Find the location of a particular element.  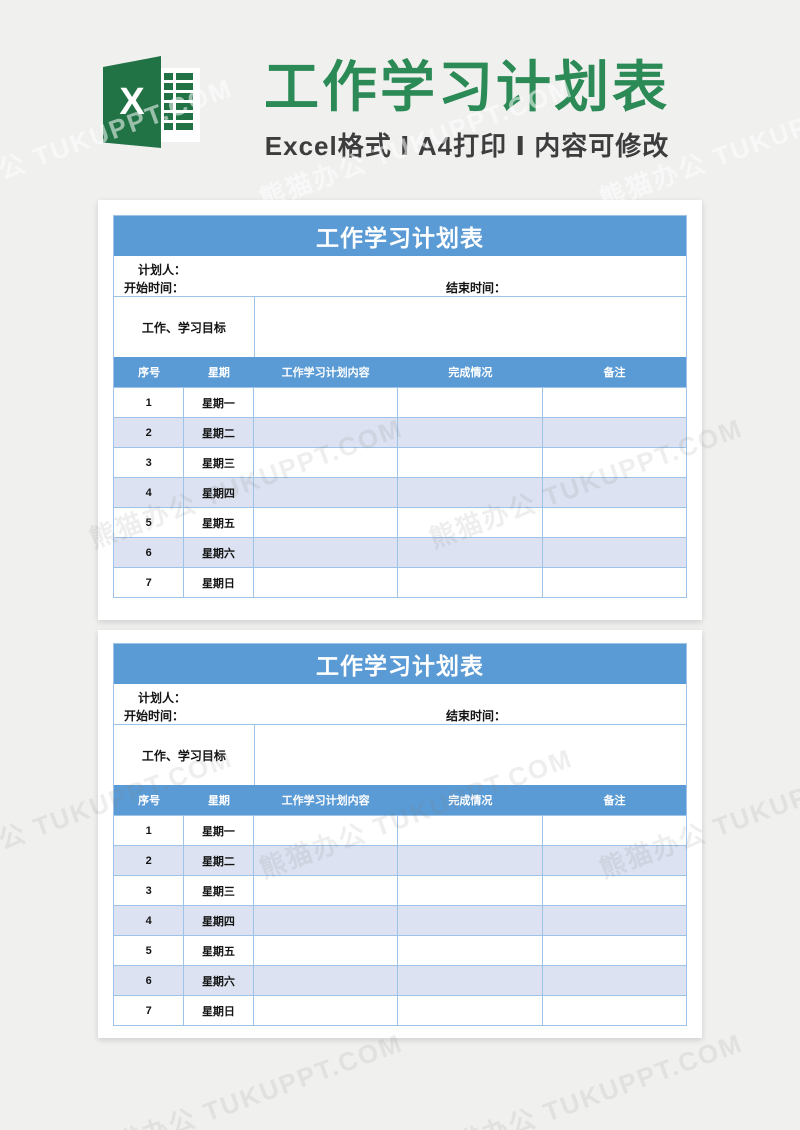

row-no: 4 is located at coordinates (149, 920).